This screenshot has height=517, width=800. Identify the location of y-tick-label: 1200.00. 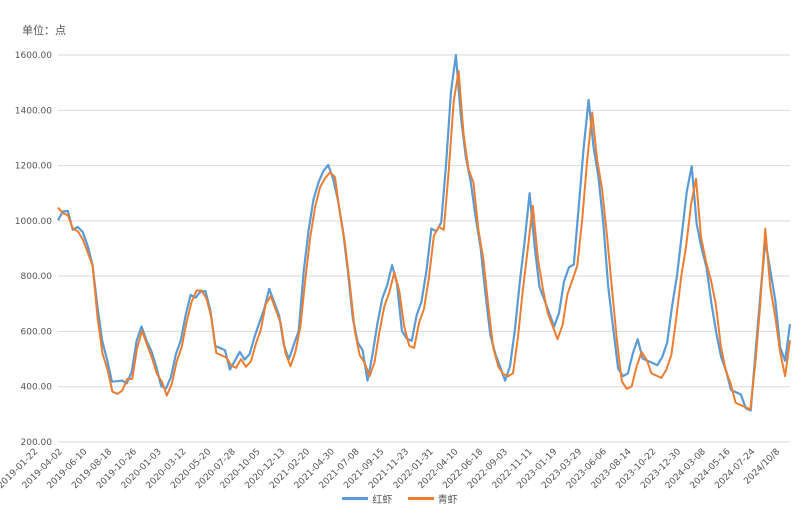
(33, 167).